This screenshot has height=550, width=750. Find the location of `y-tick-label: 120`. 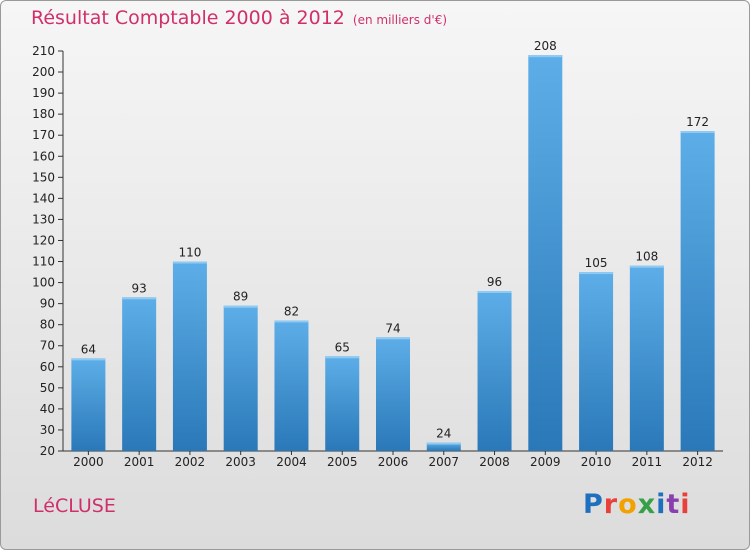

y-tick-label: 120 is located at coordinates (43, 240).